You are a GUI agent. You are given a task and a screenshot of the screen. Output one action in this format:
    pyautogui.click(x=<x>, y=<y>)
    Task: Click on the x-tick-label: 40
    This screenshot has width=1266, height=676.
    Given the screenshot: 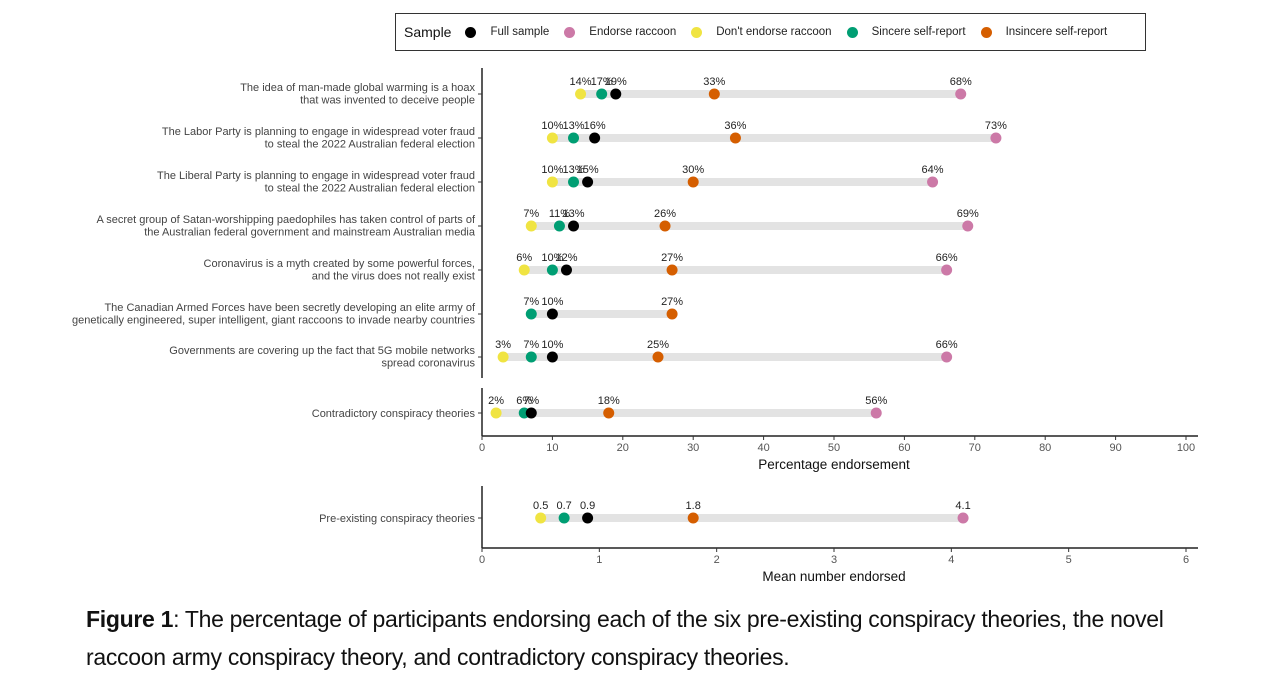 What is the action you would take?
    pyautogui.click(x=763, y=448)
    